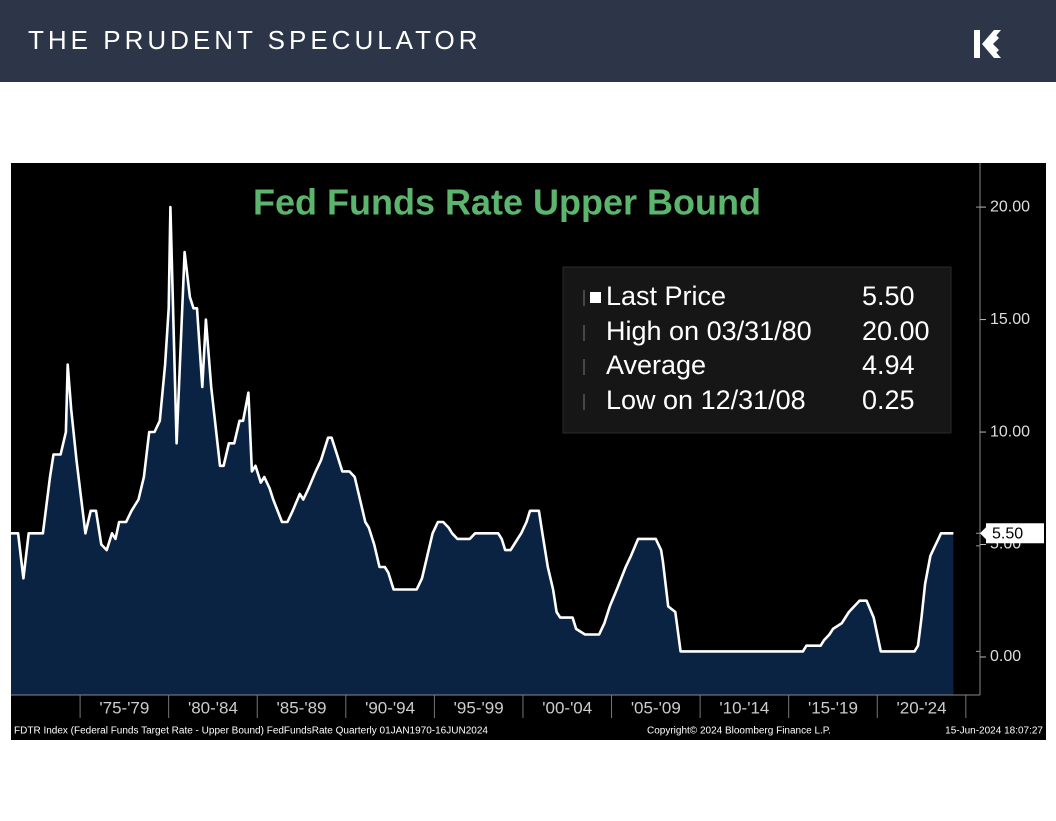 The height and width of the screenshot is (821, 1056). What do you see at coordinates (1005, 656) in the screenshot?
I see `y-tick-label: 0.00` at bounding box center [1005, 656].